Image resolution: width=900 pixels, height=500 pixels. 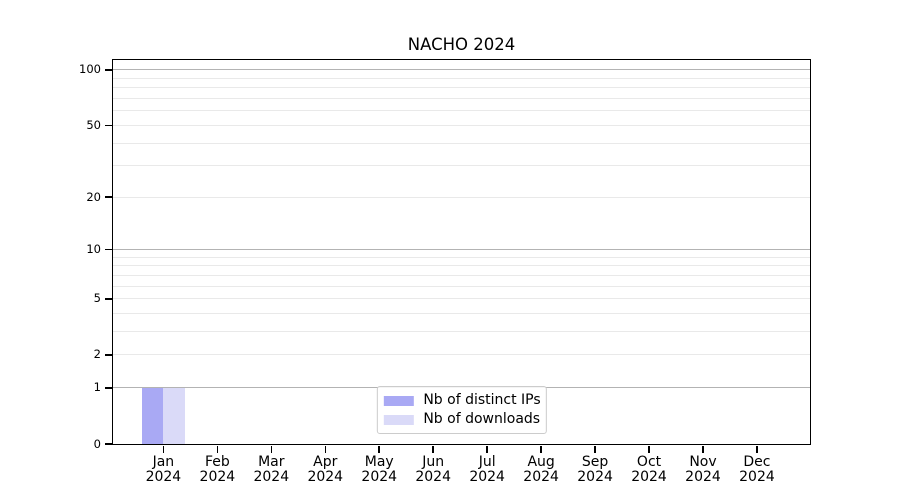 I want to click on y-tick-label: 2, so click(x=97, y=354).